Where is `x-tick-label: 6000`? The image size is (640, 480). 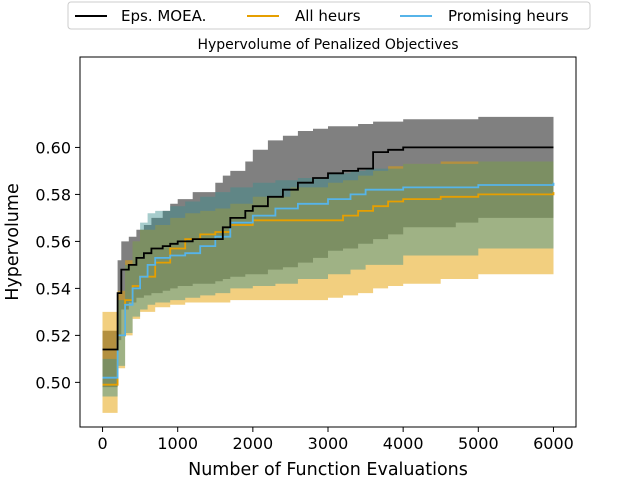 x-tick-label: 6000 is located at coordinates (553, 443).